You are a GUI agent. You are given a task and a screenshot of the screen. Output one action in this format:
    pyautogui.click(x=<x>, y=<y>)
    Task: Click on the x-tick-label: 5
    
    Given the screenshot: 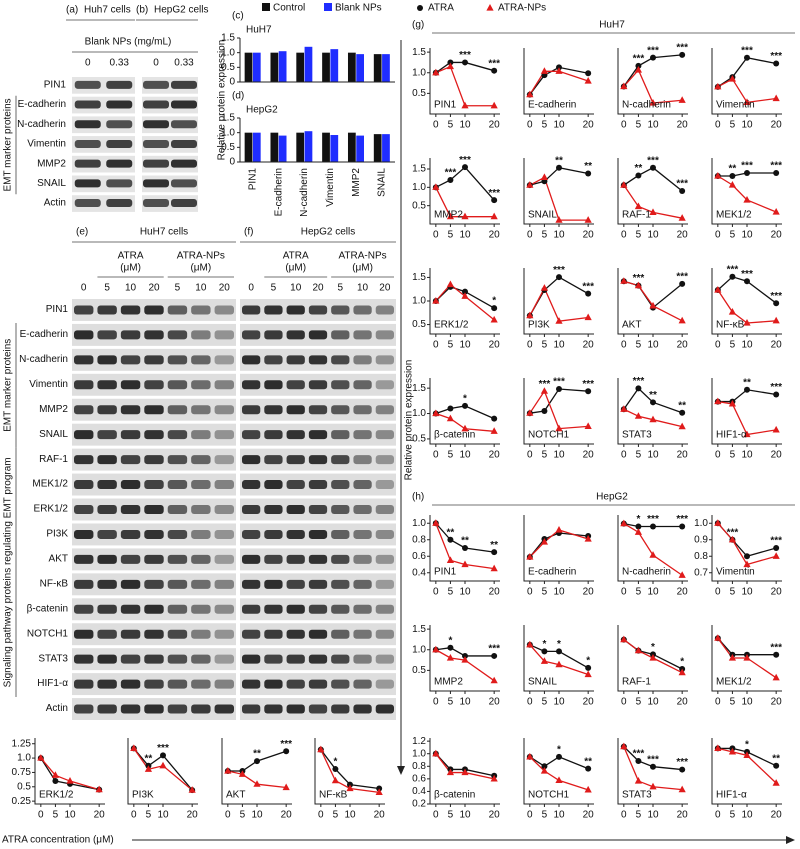 What is the action you would take?
    pyautogui.click(x=639, y=702)
    